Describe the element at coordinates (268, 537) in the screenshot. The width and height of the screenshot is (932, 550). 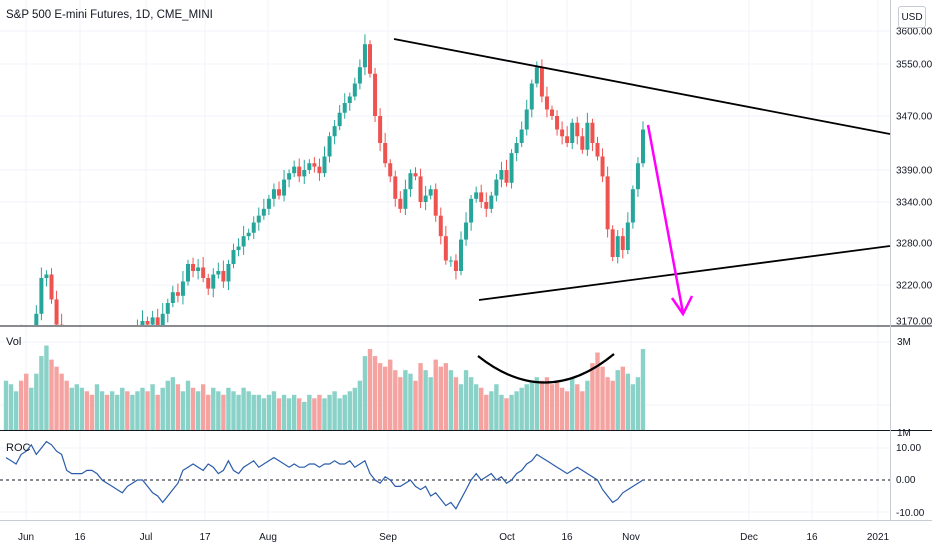
I see `time-tick-label: Aug` at that location.